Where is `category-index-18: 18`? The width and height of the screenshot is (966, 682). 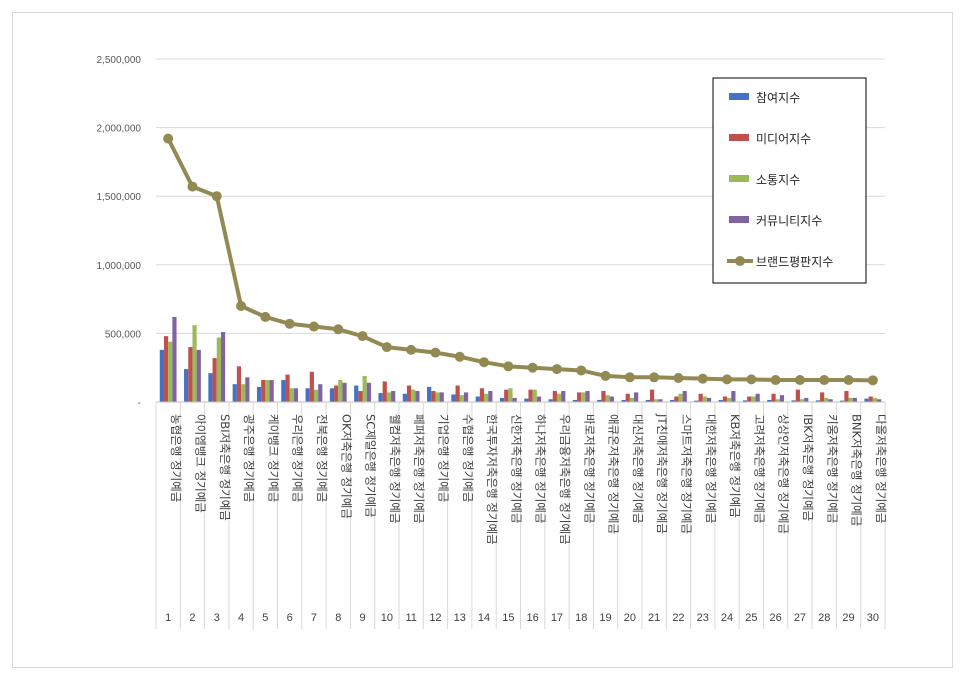
category-index-18: 18 is located at coordinates (581, 618).